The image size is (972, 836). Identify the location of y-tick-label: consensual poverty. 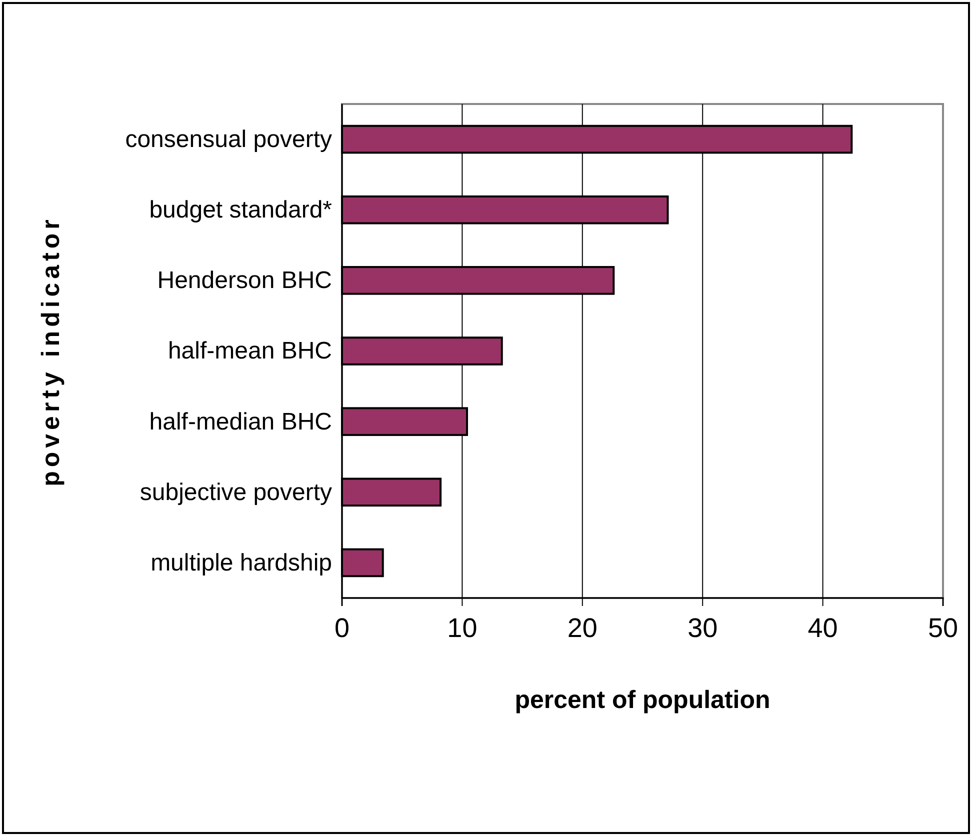
(228, 139).